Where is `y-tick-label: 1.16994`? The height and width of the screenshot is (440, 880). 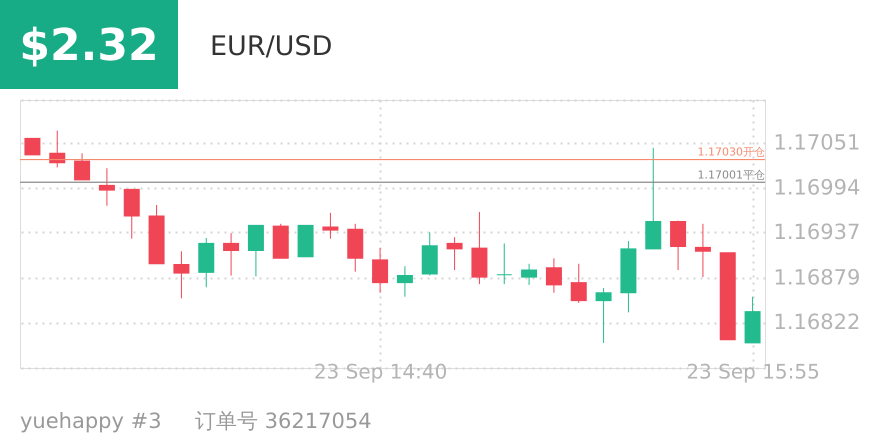 y-tick-label: 1.16994 is located at coordinates (817, 187).